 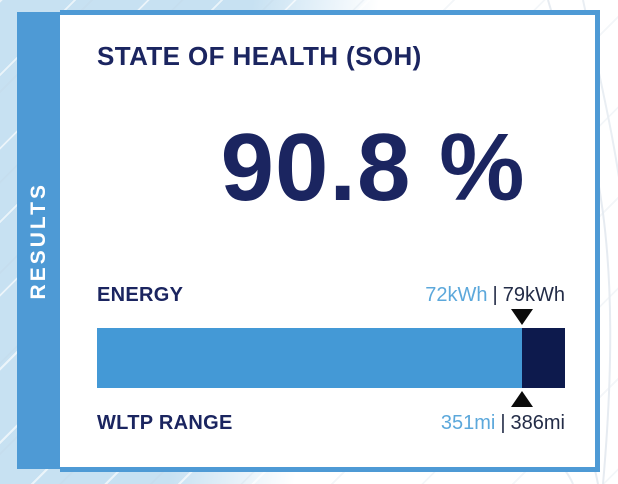 What do you see at coordinates (140, 295) in the screenshot?
I see `energy-label: ENERGY` at bounding box center [140, 295].